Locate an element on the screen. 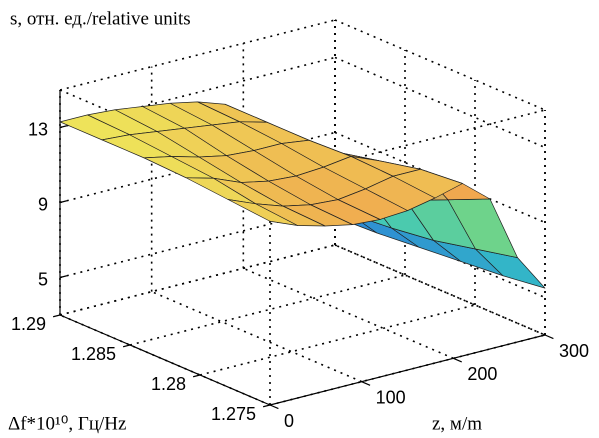 Image resolution: width=599 pixels, height=438 pixels. y-tick-label: 1.28 is located at coordinates (168, 384).